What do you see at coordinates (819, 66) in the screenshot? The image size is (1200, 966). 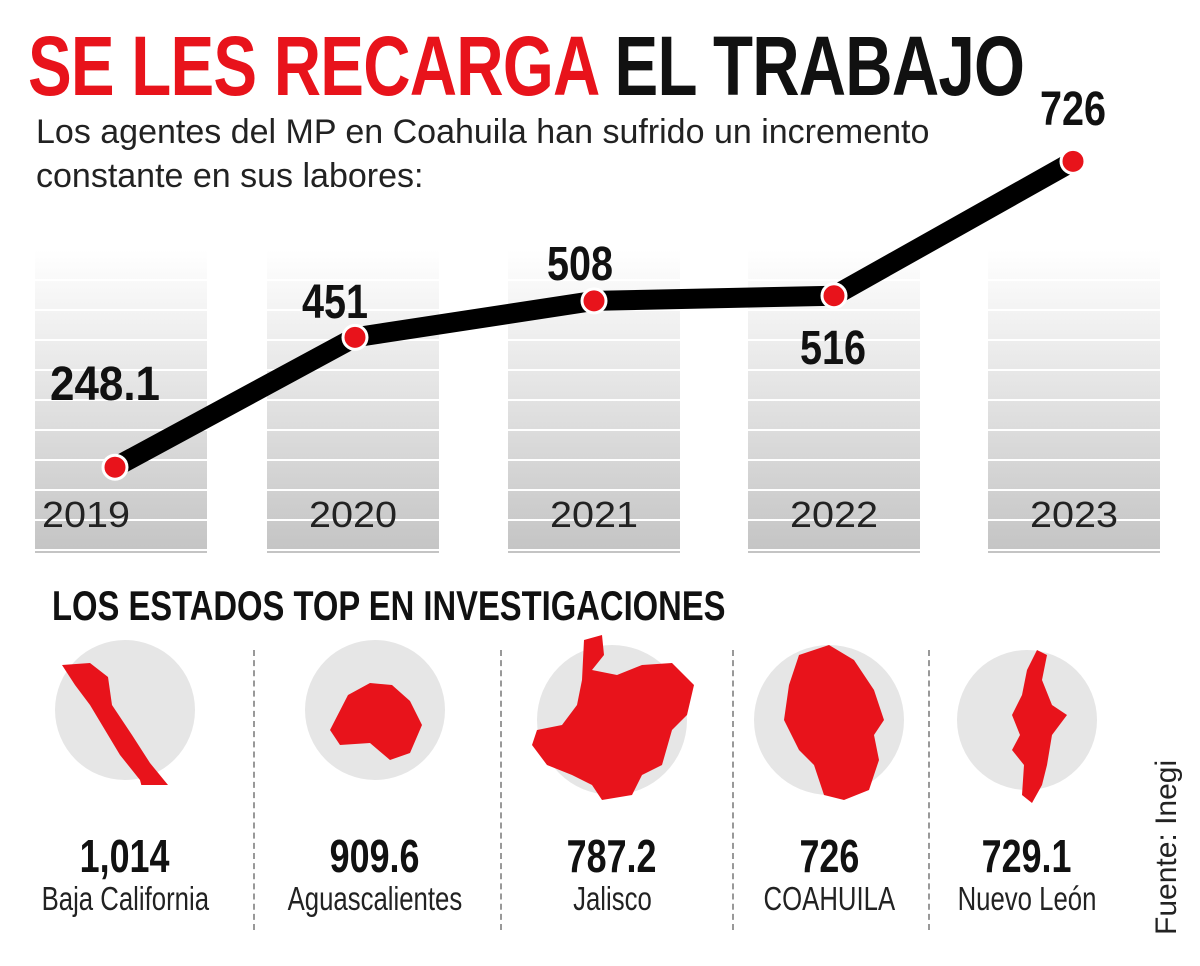 I see `title-black: EL TRABAJO` at bounding box center [819, 66].